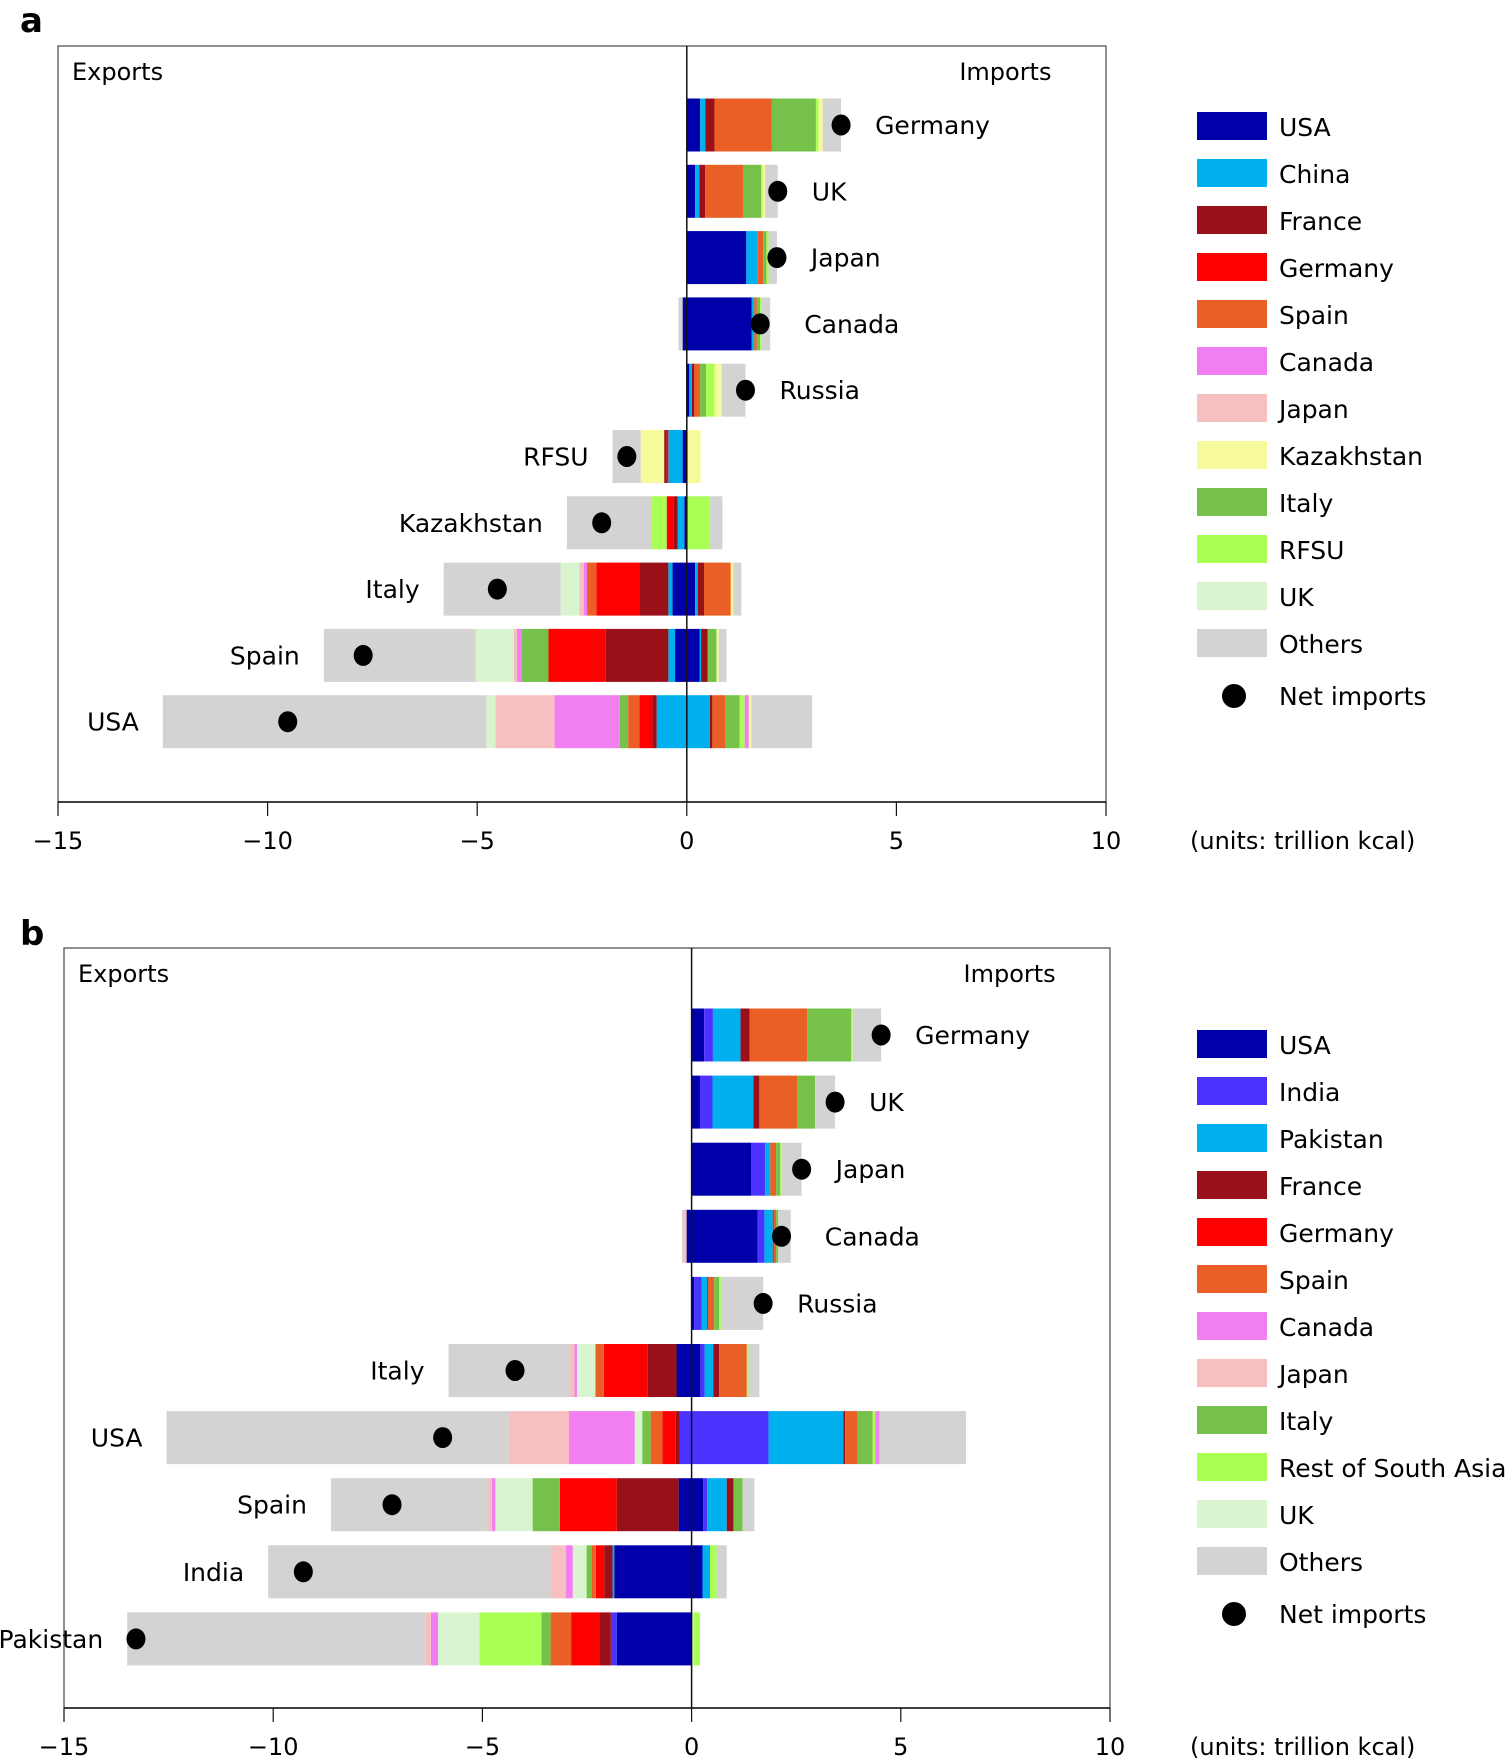 Image resolution: width=1509 pixels, height=1761 pixels. What do you see at coordinates (1106, 841) in the screenshot?
I see `x-tick-label: 10` at bounding box center [1106, 841].